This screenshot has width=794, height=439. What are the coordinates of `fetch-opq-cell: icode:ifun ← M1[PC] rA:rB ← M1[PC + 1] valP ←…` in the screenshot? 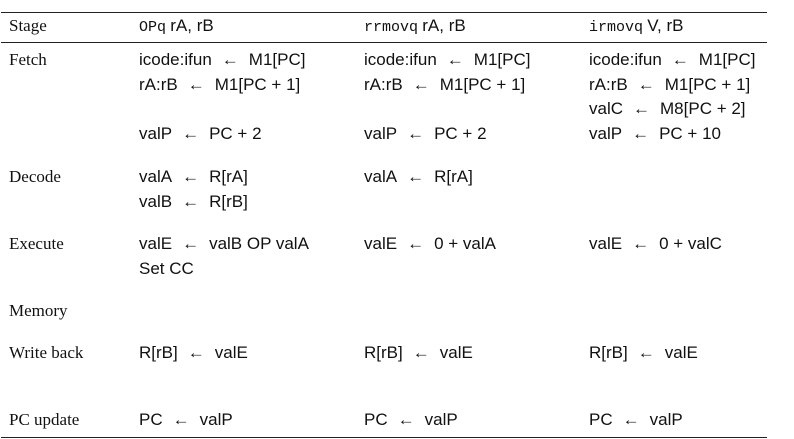 It's located at (222, 99).